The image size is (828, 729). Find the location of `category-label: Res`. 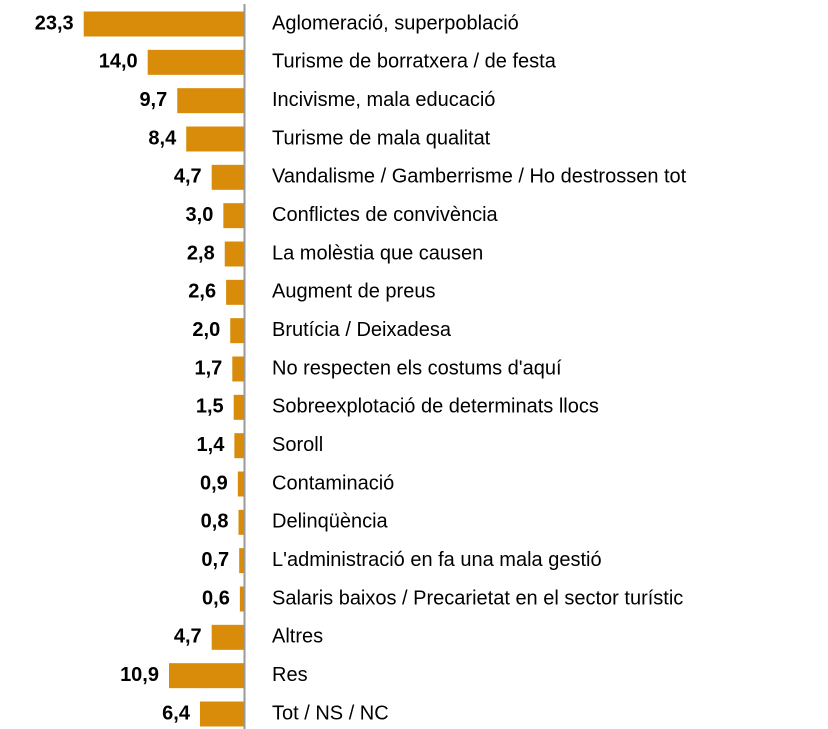

category-label: Res is located at coordinates (290, 675).